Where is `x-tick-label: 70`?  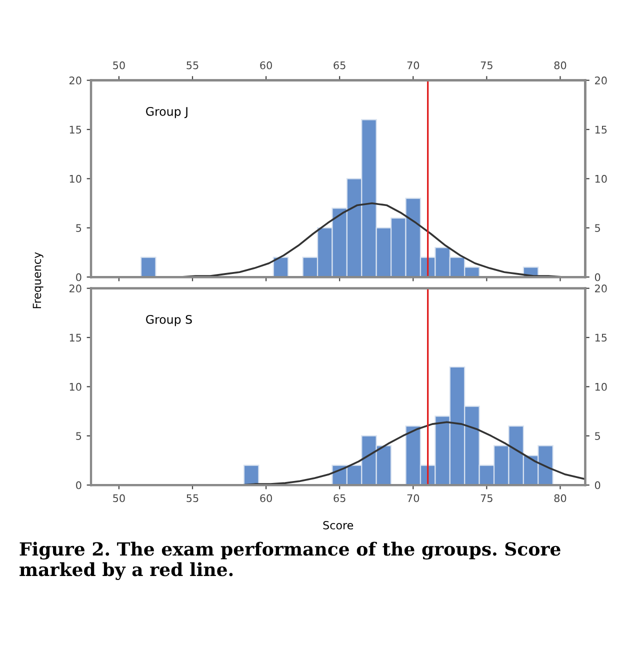 x-tick-label: 70 is located at coordinates (413, 498).